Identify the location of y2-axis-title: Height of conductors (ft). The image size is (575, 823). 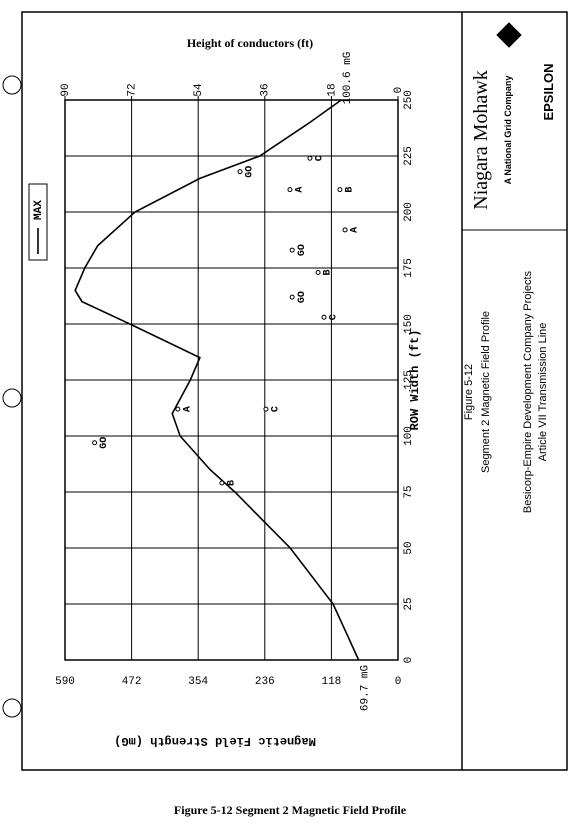
(250, 43).